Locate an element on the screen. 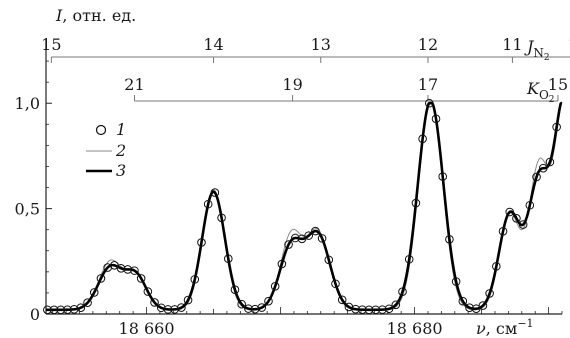  x-tick-label: 18 680 is located at coordinates (415, 328).